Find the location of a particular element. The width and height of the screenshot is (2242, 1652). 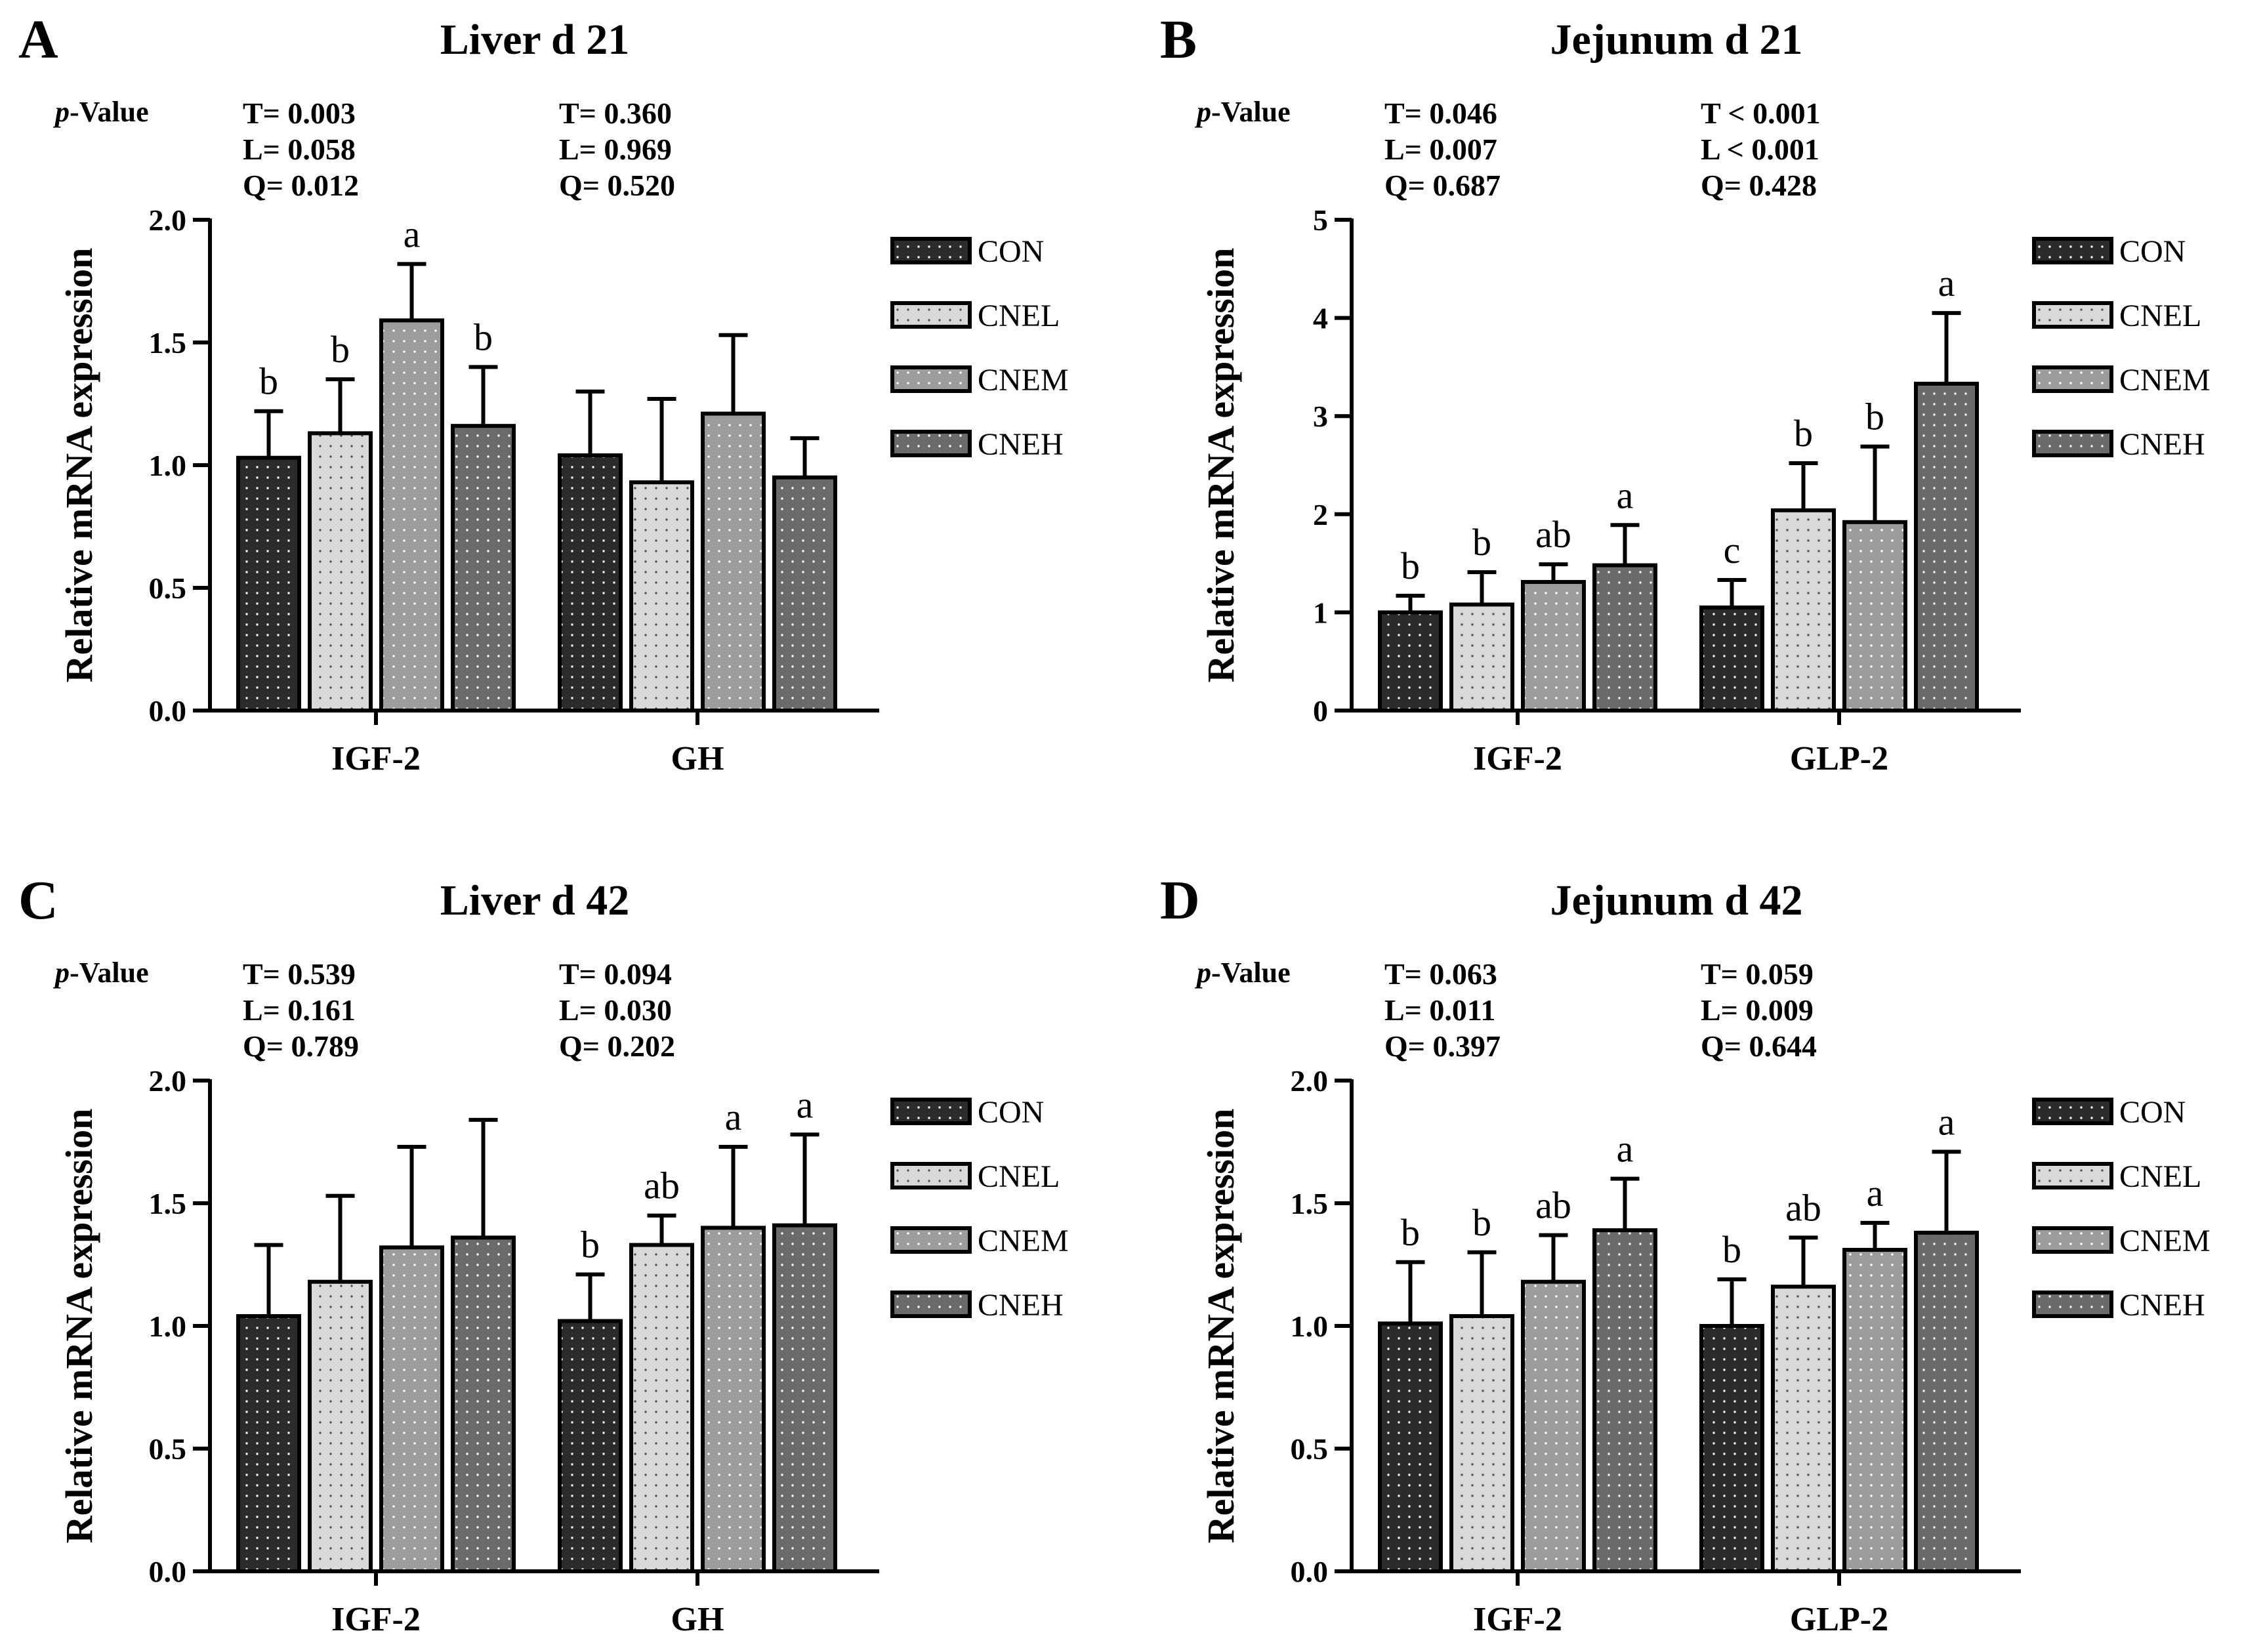

y-tick-label: 5 is located at coordinates (1321, 220).